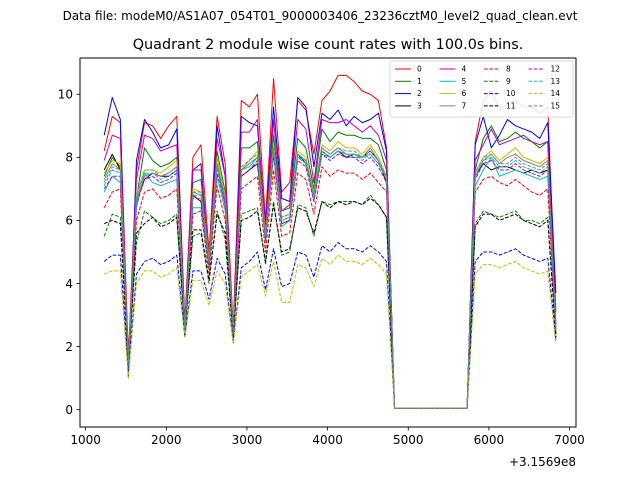  I want to click on legend-box, so click(481, 89).